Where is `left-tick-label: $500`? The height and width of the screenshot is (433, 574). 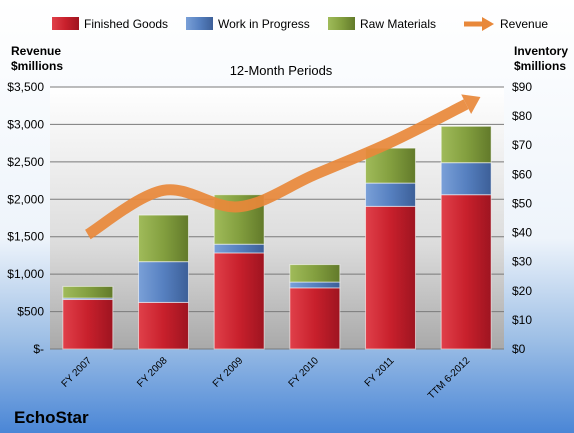 left-tick-label: $500 is located at coordinates (30, 312).